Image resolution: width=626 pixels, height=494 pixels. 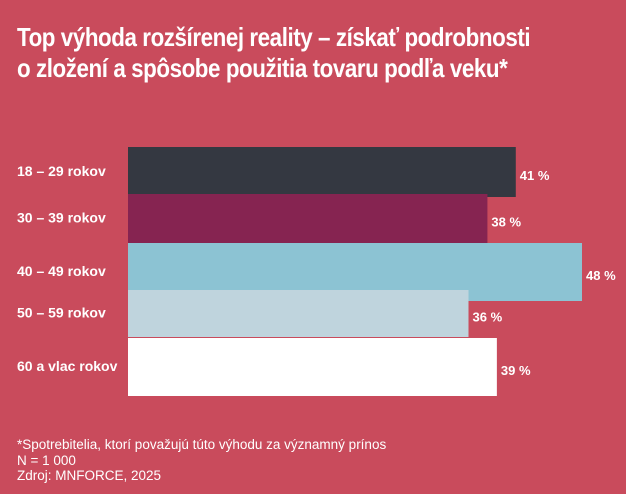 What do you see at coordinates (488, 317) in the screenshot?
I see `value-label: 36 %` at bounding box center [488, 317].